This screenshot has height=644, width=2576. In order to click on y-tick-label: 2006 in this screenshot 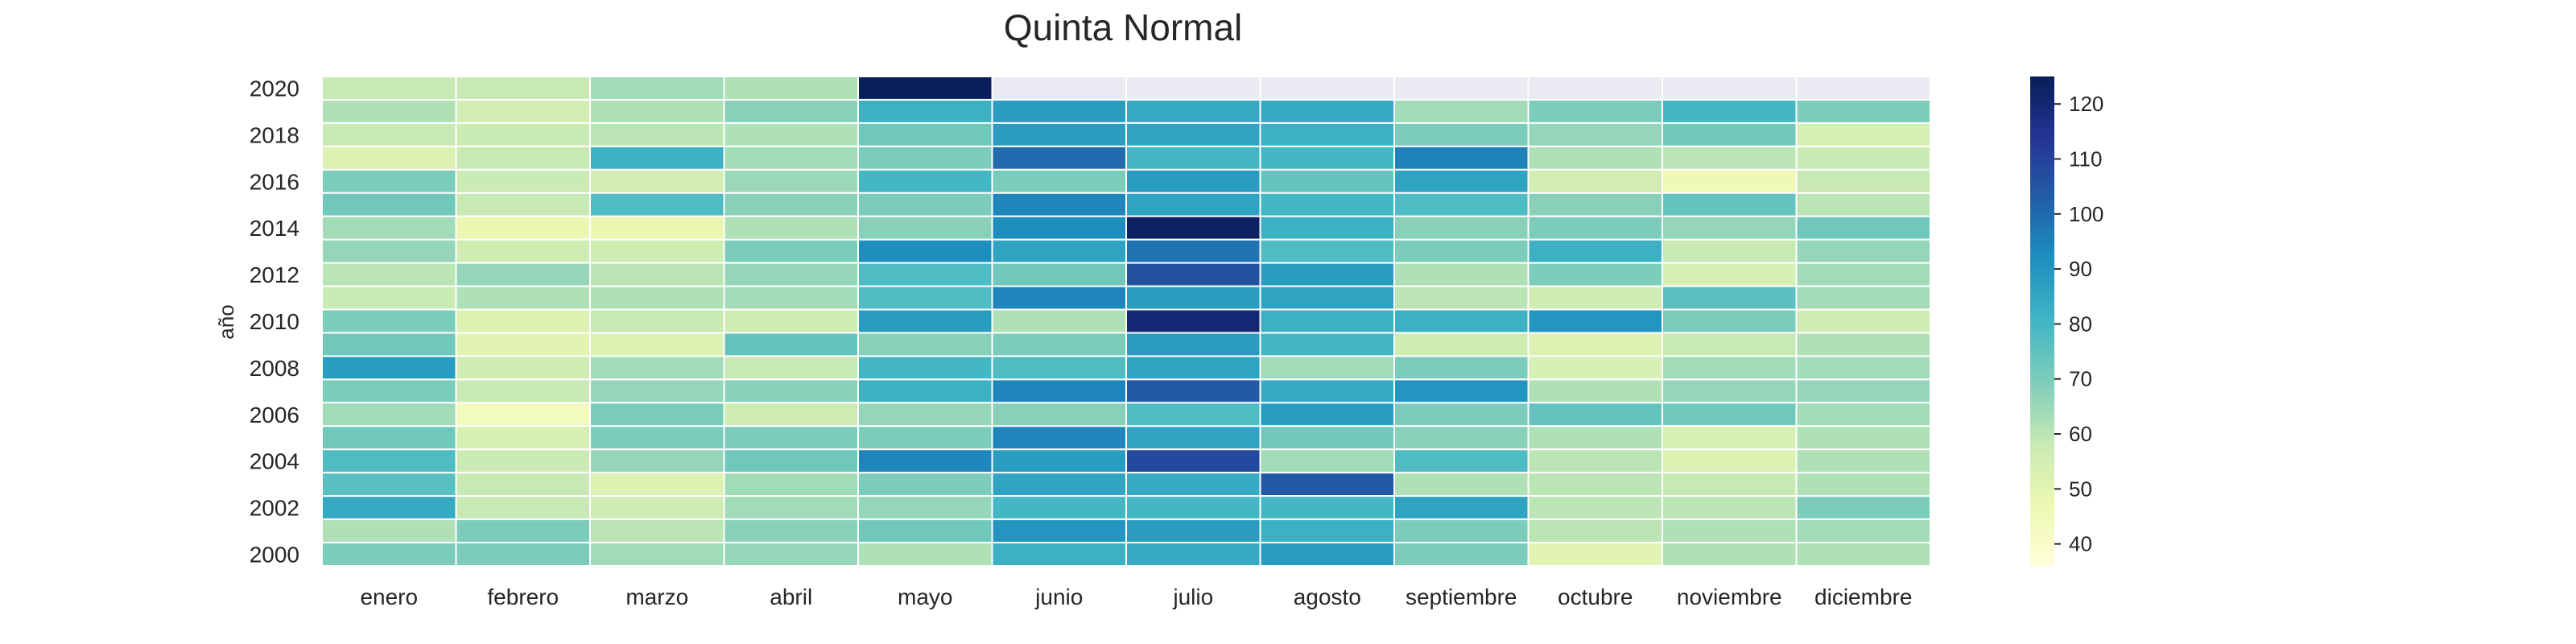, I will do `click(274, 414)`.